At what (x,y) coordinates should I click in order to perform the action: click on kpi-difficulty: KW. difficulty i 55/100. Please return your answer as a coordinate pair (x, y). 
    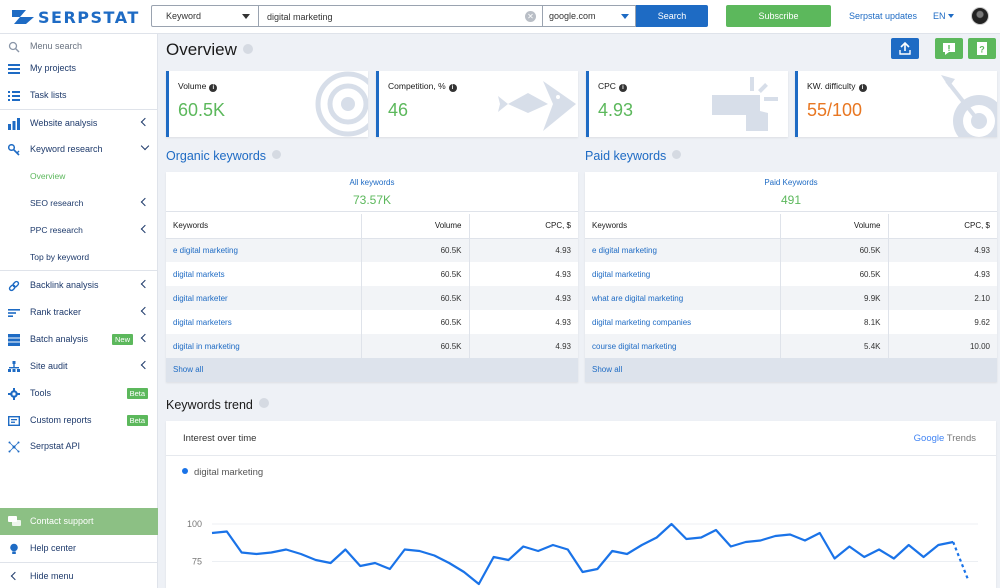
    Looking at the image, I should click on (896, 104).